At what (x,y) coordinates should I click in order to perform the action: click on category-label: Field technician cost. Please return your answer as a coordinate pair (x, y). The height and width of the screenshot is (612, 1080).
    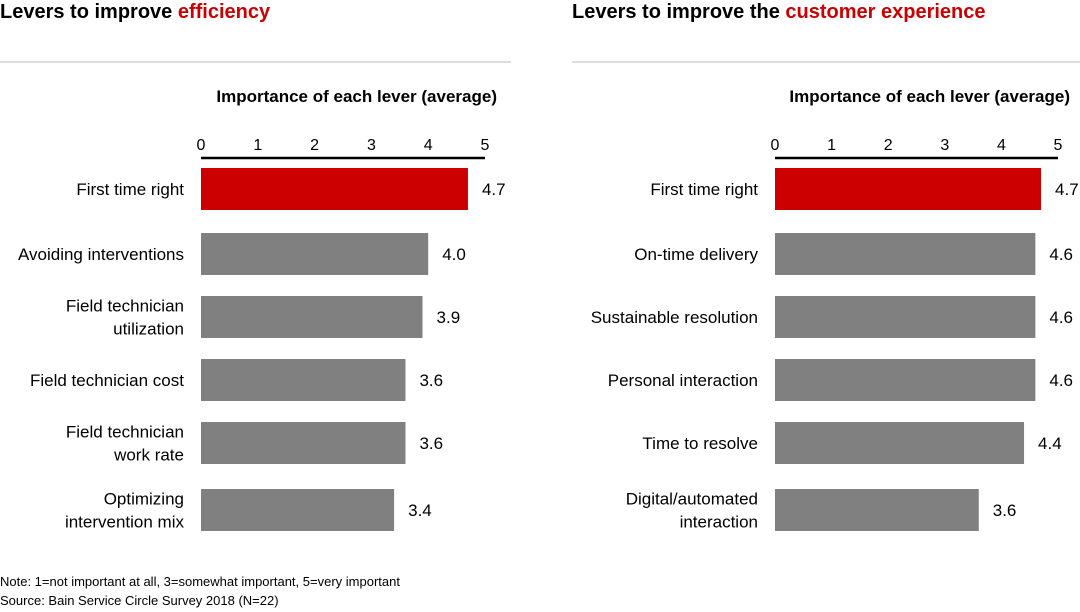
    Looking at the image, I should click on (107, 380).